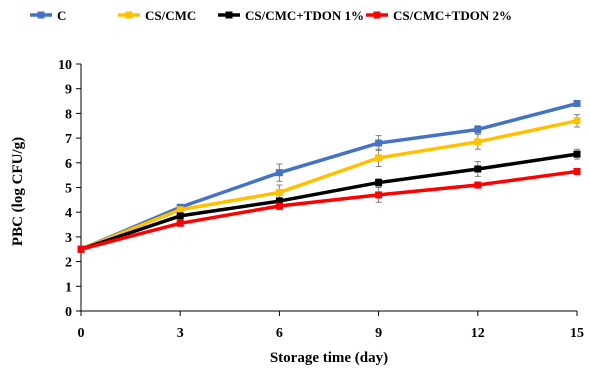 Image resolution: width=590 pixels, height=372 pixels. I want to click on y-tick-label: 0, so click(68, 312).